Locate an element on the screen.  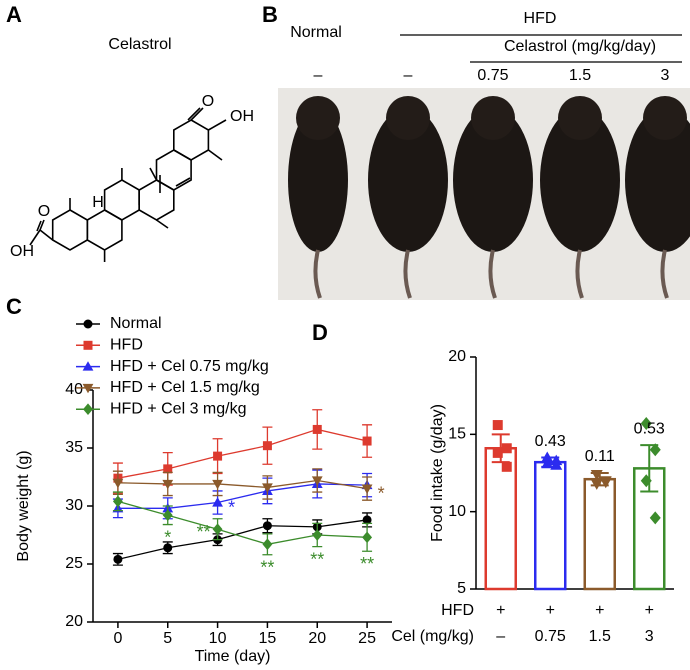
treatment-label: Cel (mg/kg) is located at coordinates (432, 636).